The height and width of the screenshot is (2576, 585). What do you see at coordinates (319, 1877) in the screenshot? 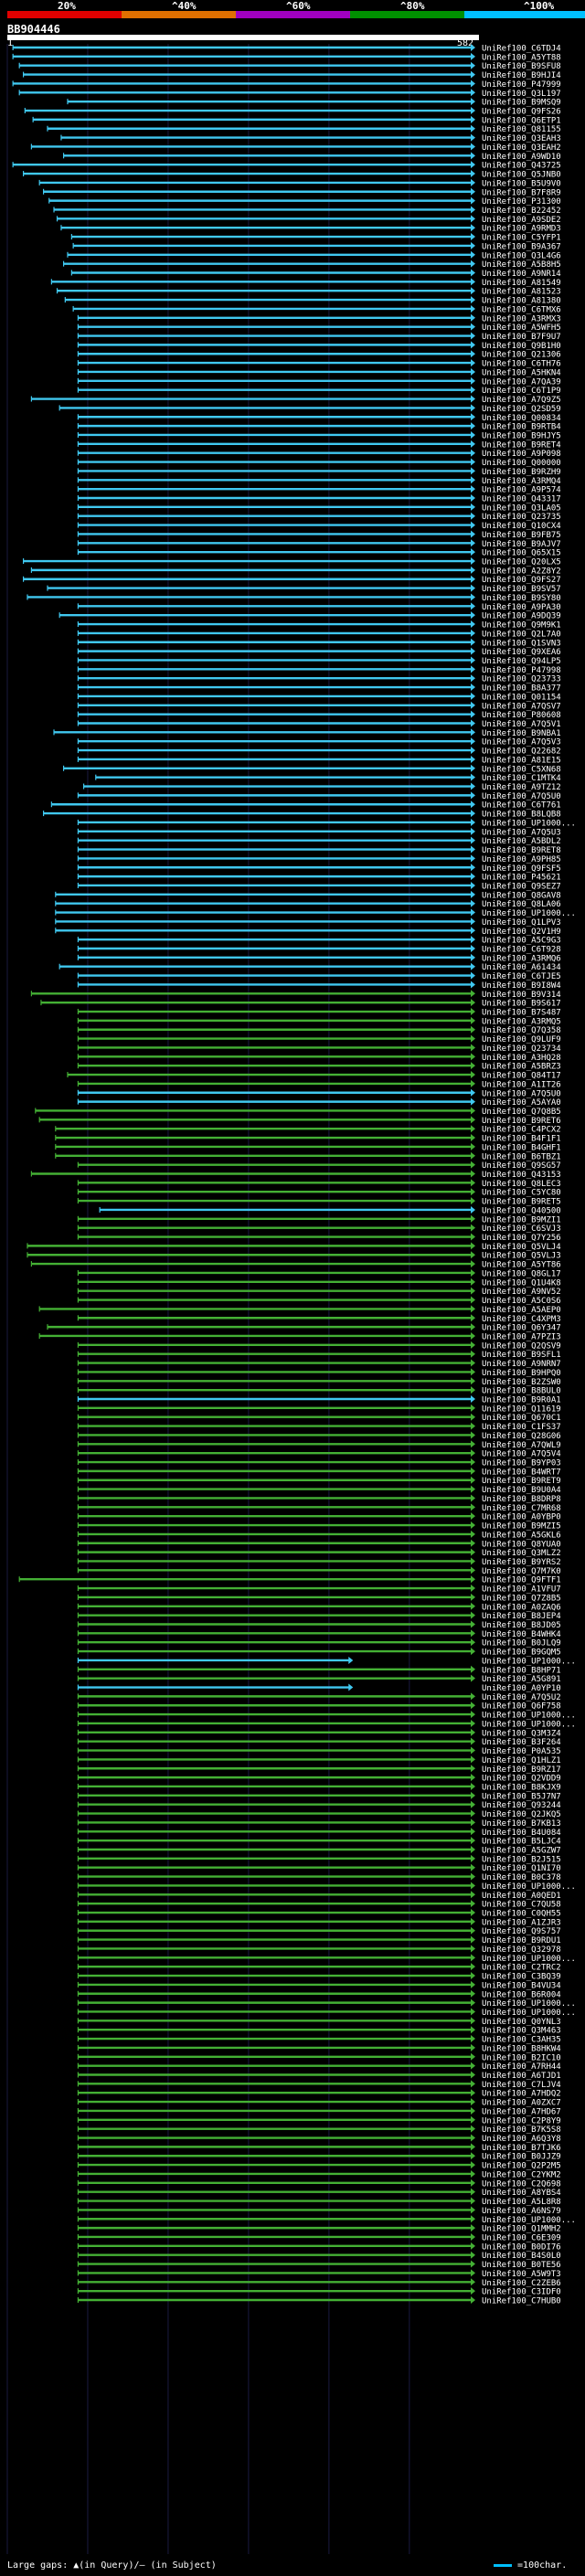
I see `hit-row: UniRef100_B0C378` at bounding box center [319, 1877].